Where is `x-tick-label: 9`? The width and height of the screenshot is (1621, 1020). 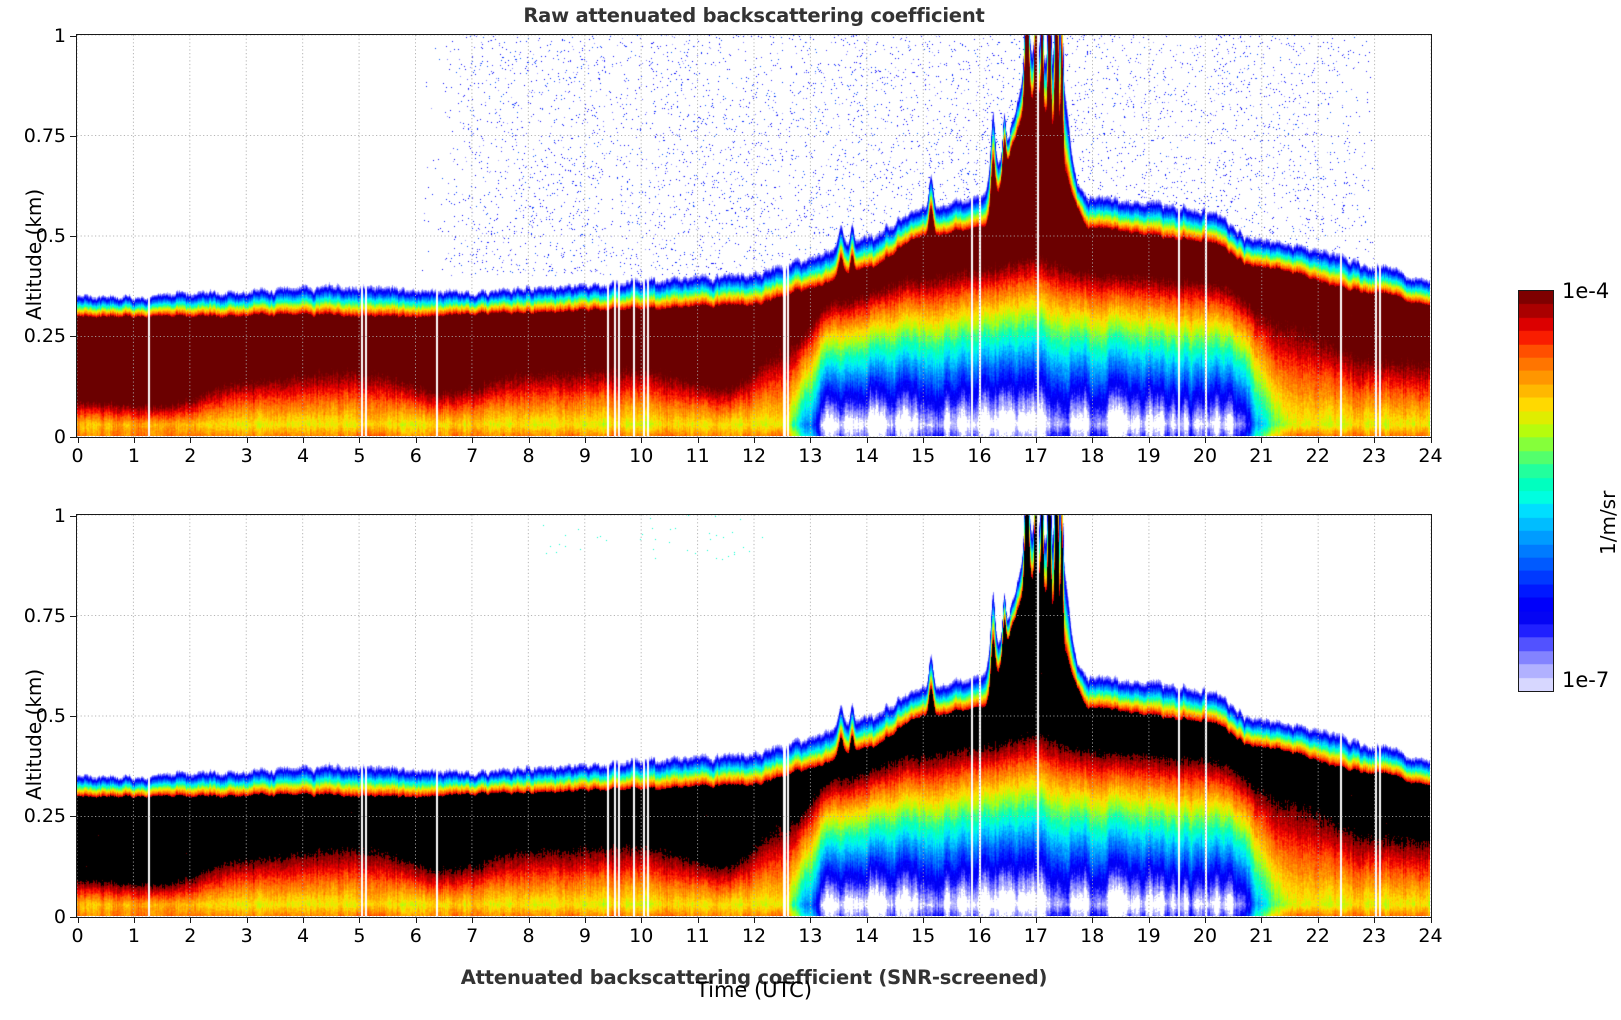
x-tick-label: 9 is located at coordinates (584, 456).